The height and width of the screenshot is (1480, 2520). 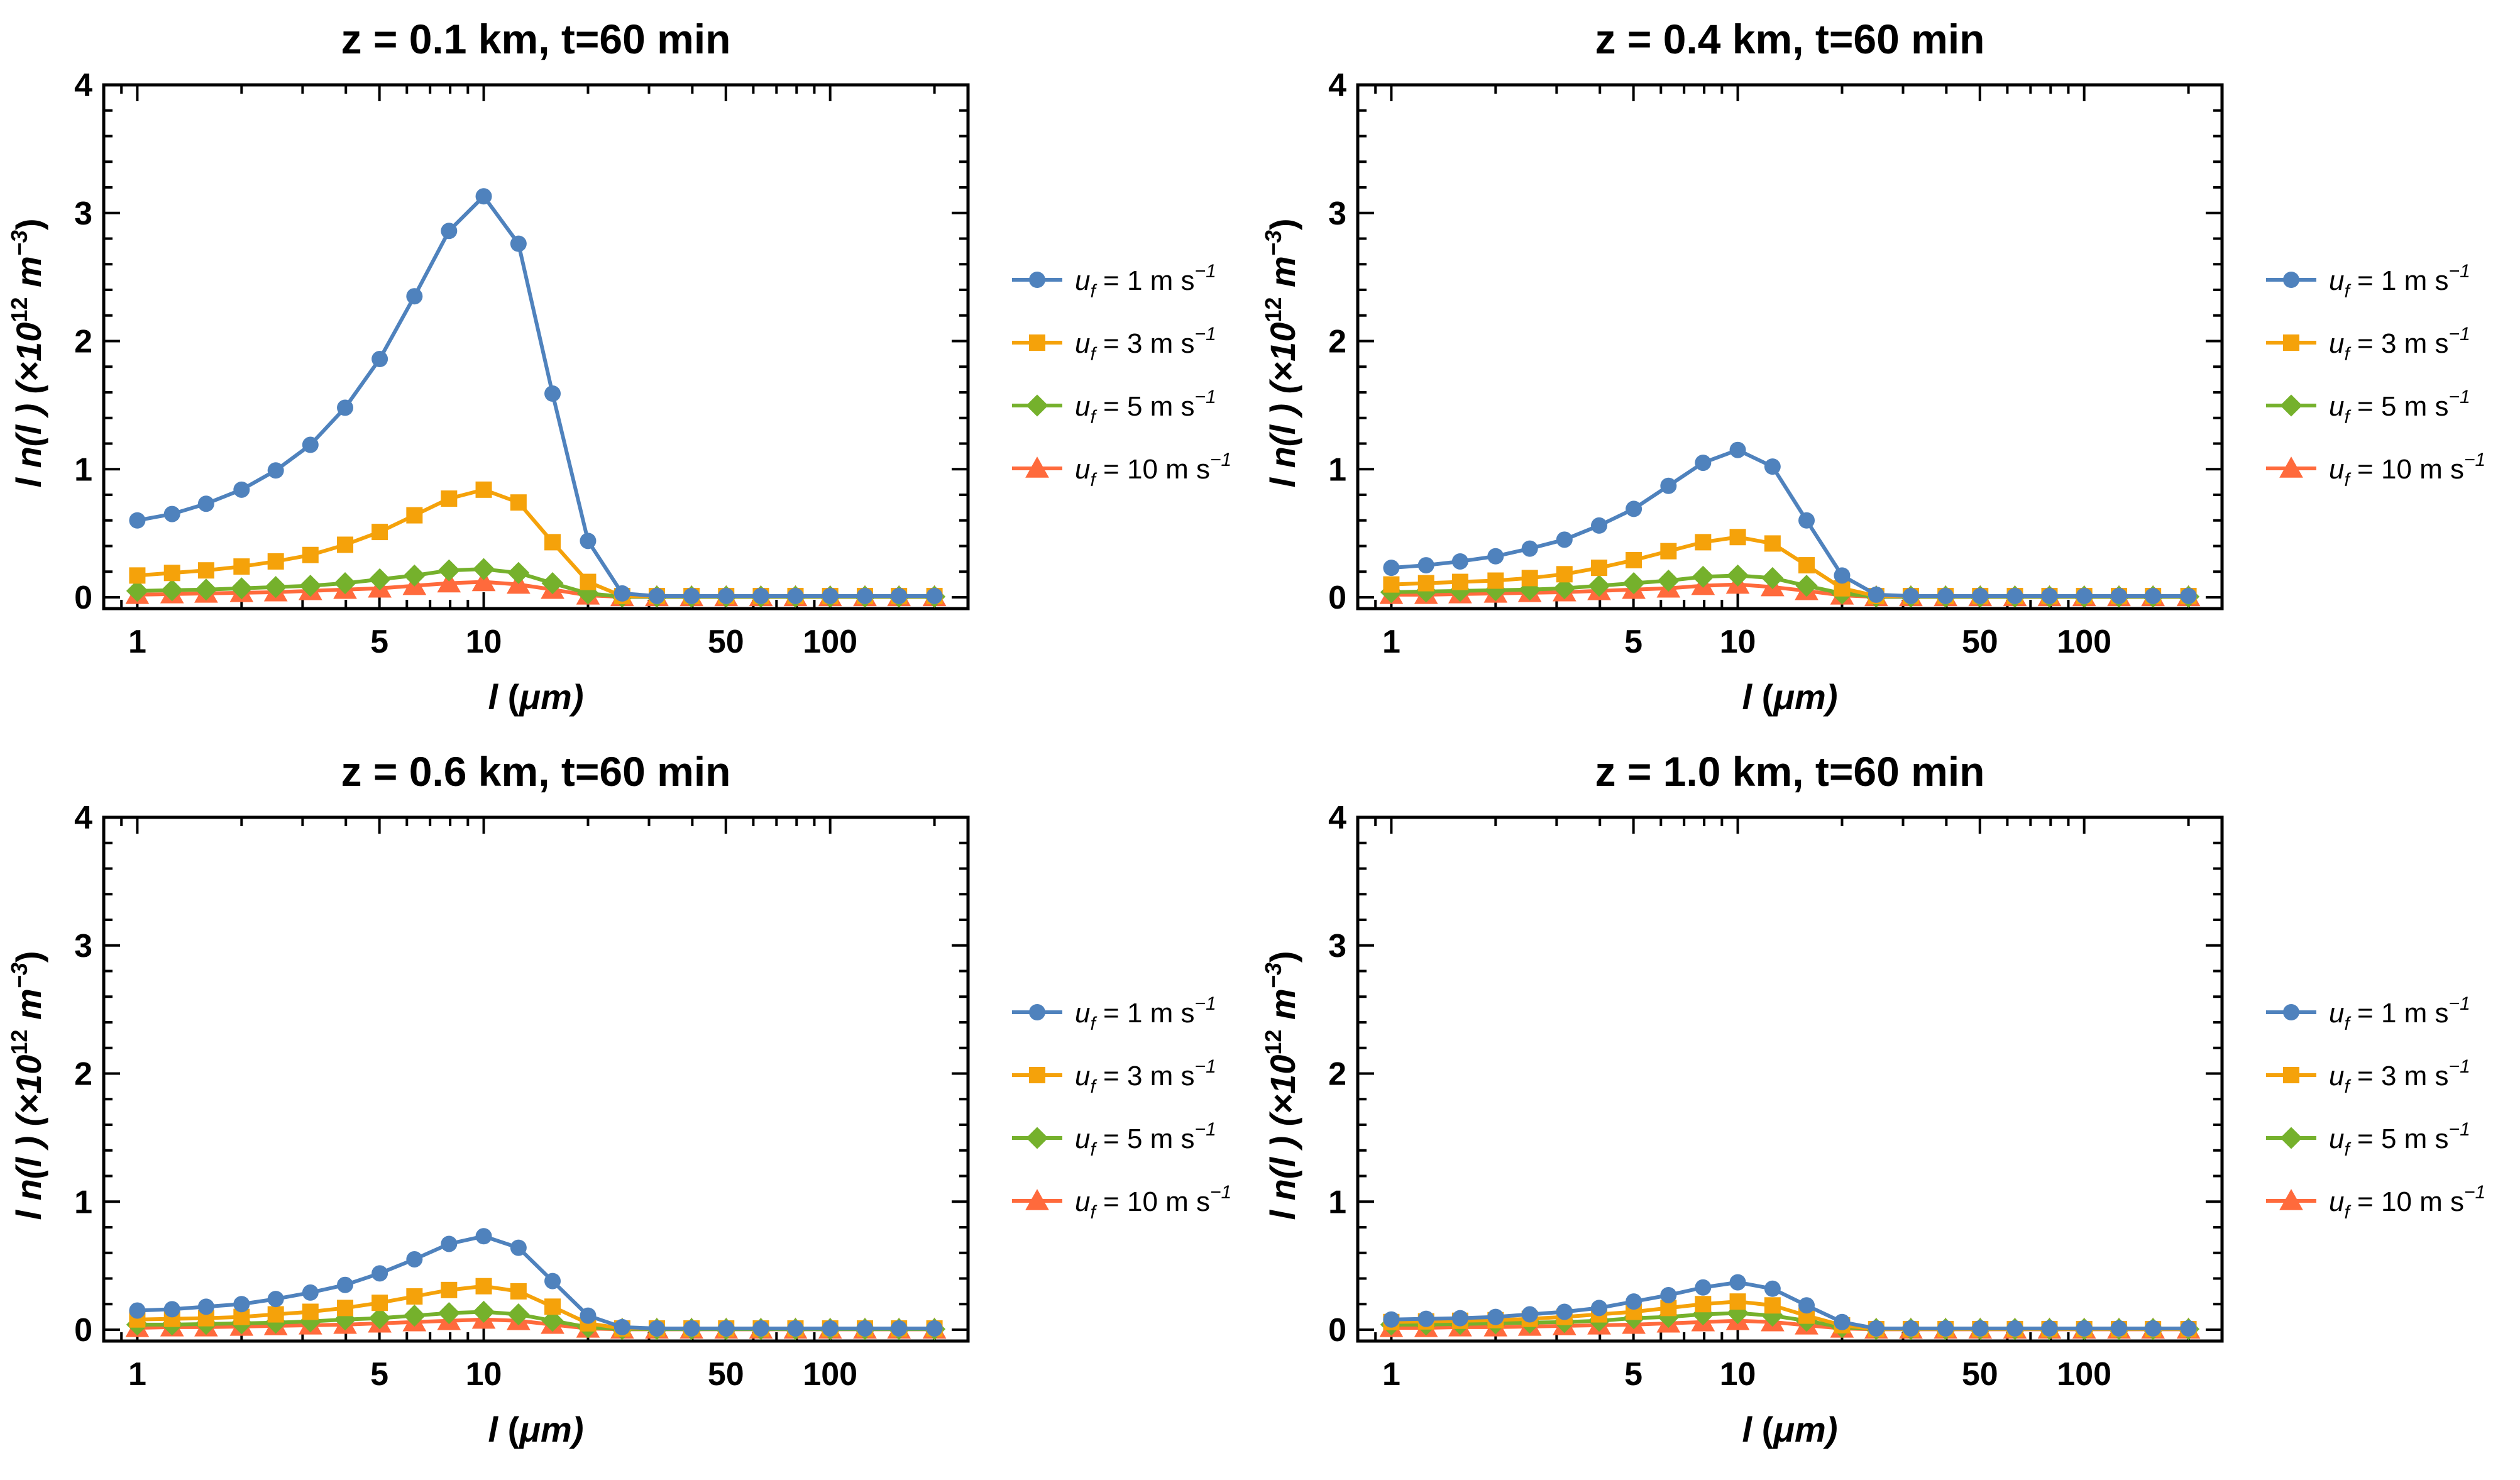 What do you see at coordinates (1738, 1375) in the screenshot?
I see `x-tick-label: 10` at bounding box center [1738, 1375].